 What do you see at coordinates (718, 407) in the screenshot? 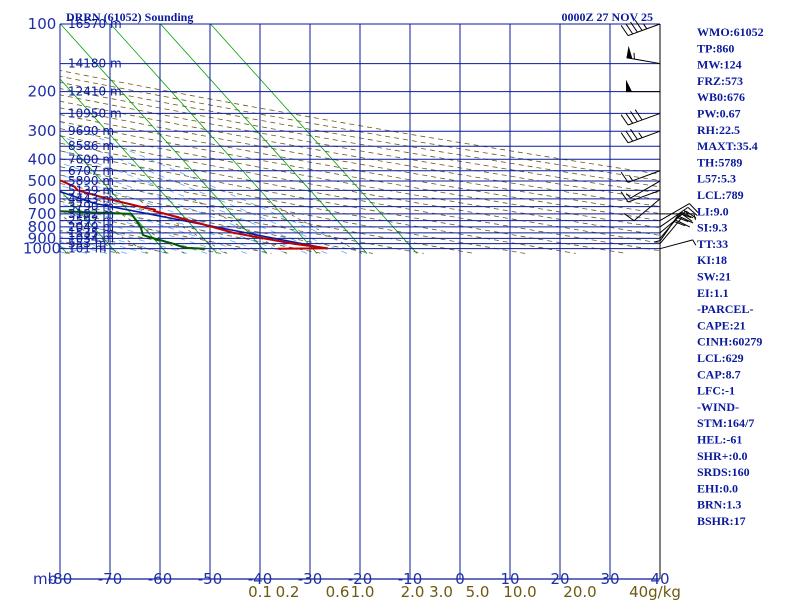
I see `index-value: -WIND-` at bounding box center [718, 407].